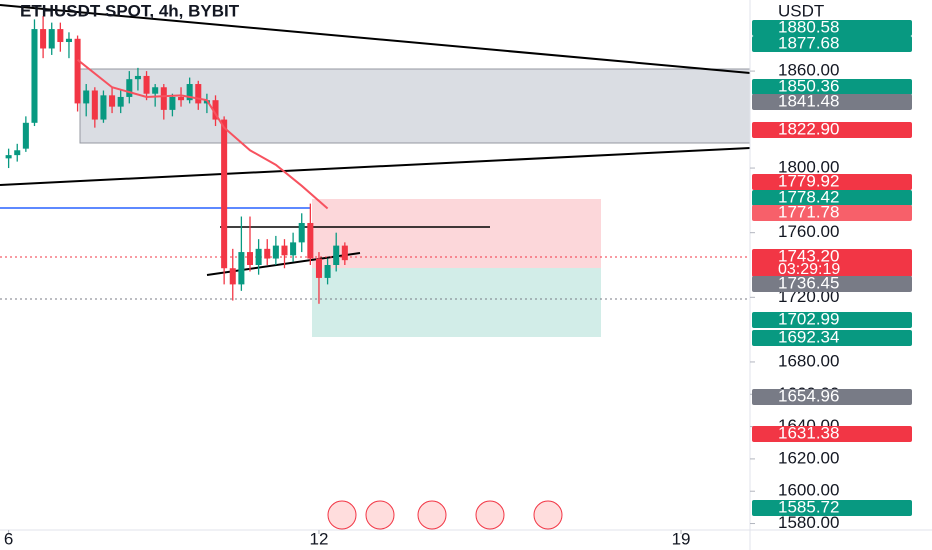 The height and width of the screenshot is (550, 932). I want to click on target-zone, so click(456, 302).